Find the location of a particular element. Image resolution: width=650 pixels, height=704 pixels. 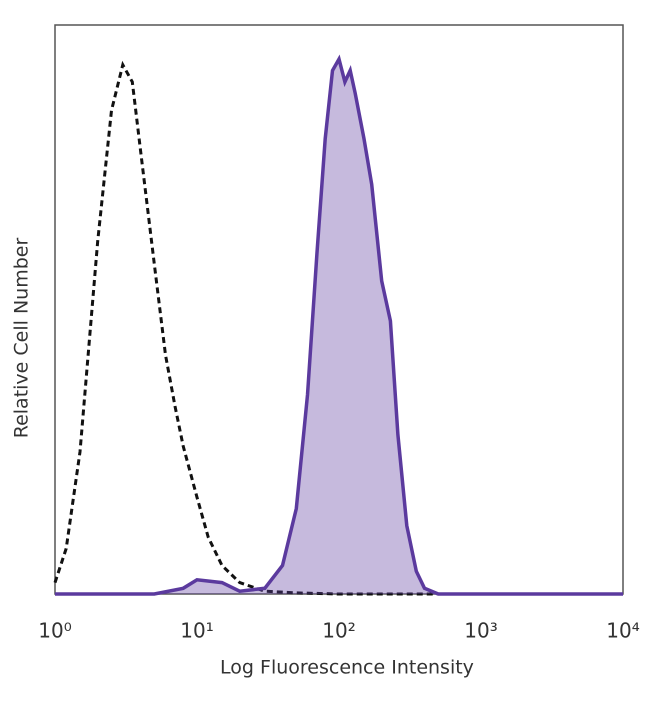

x-tick-label: 10⁰ is located at coordinates (54, 631).